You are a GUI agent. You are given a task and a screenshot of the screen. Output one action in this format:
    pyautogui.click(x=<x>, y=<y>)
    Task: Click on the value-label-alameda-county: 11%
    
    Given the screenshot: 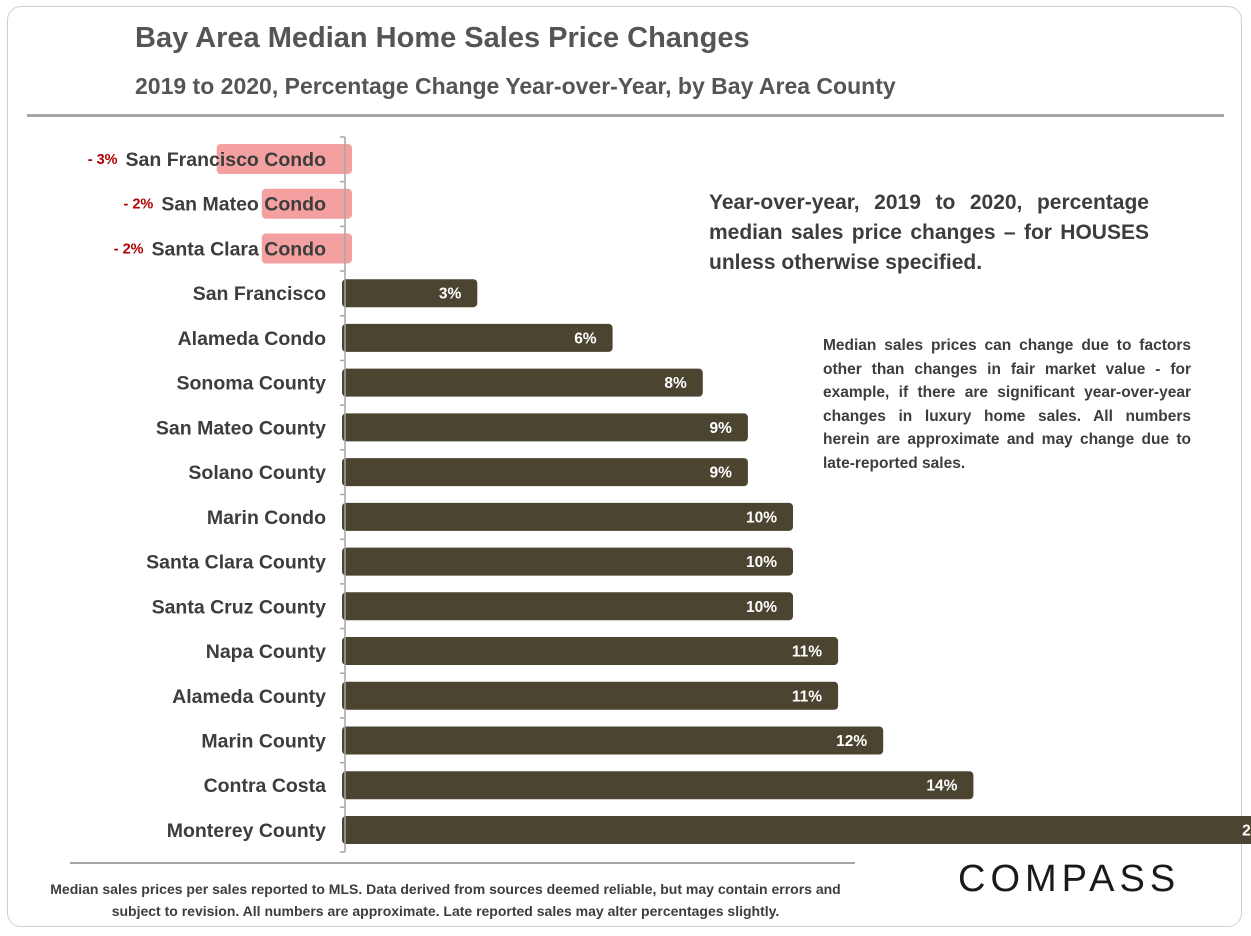 What is the action you would take?
    pyautogui.click(x=807, y=696)
    